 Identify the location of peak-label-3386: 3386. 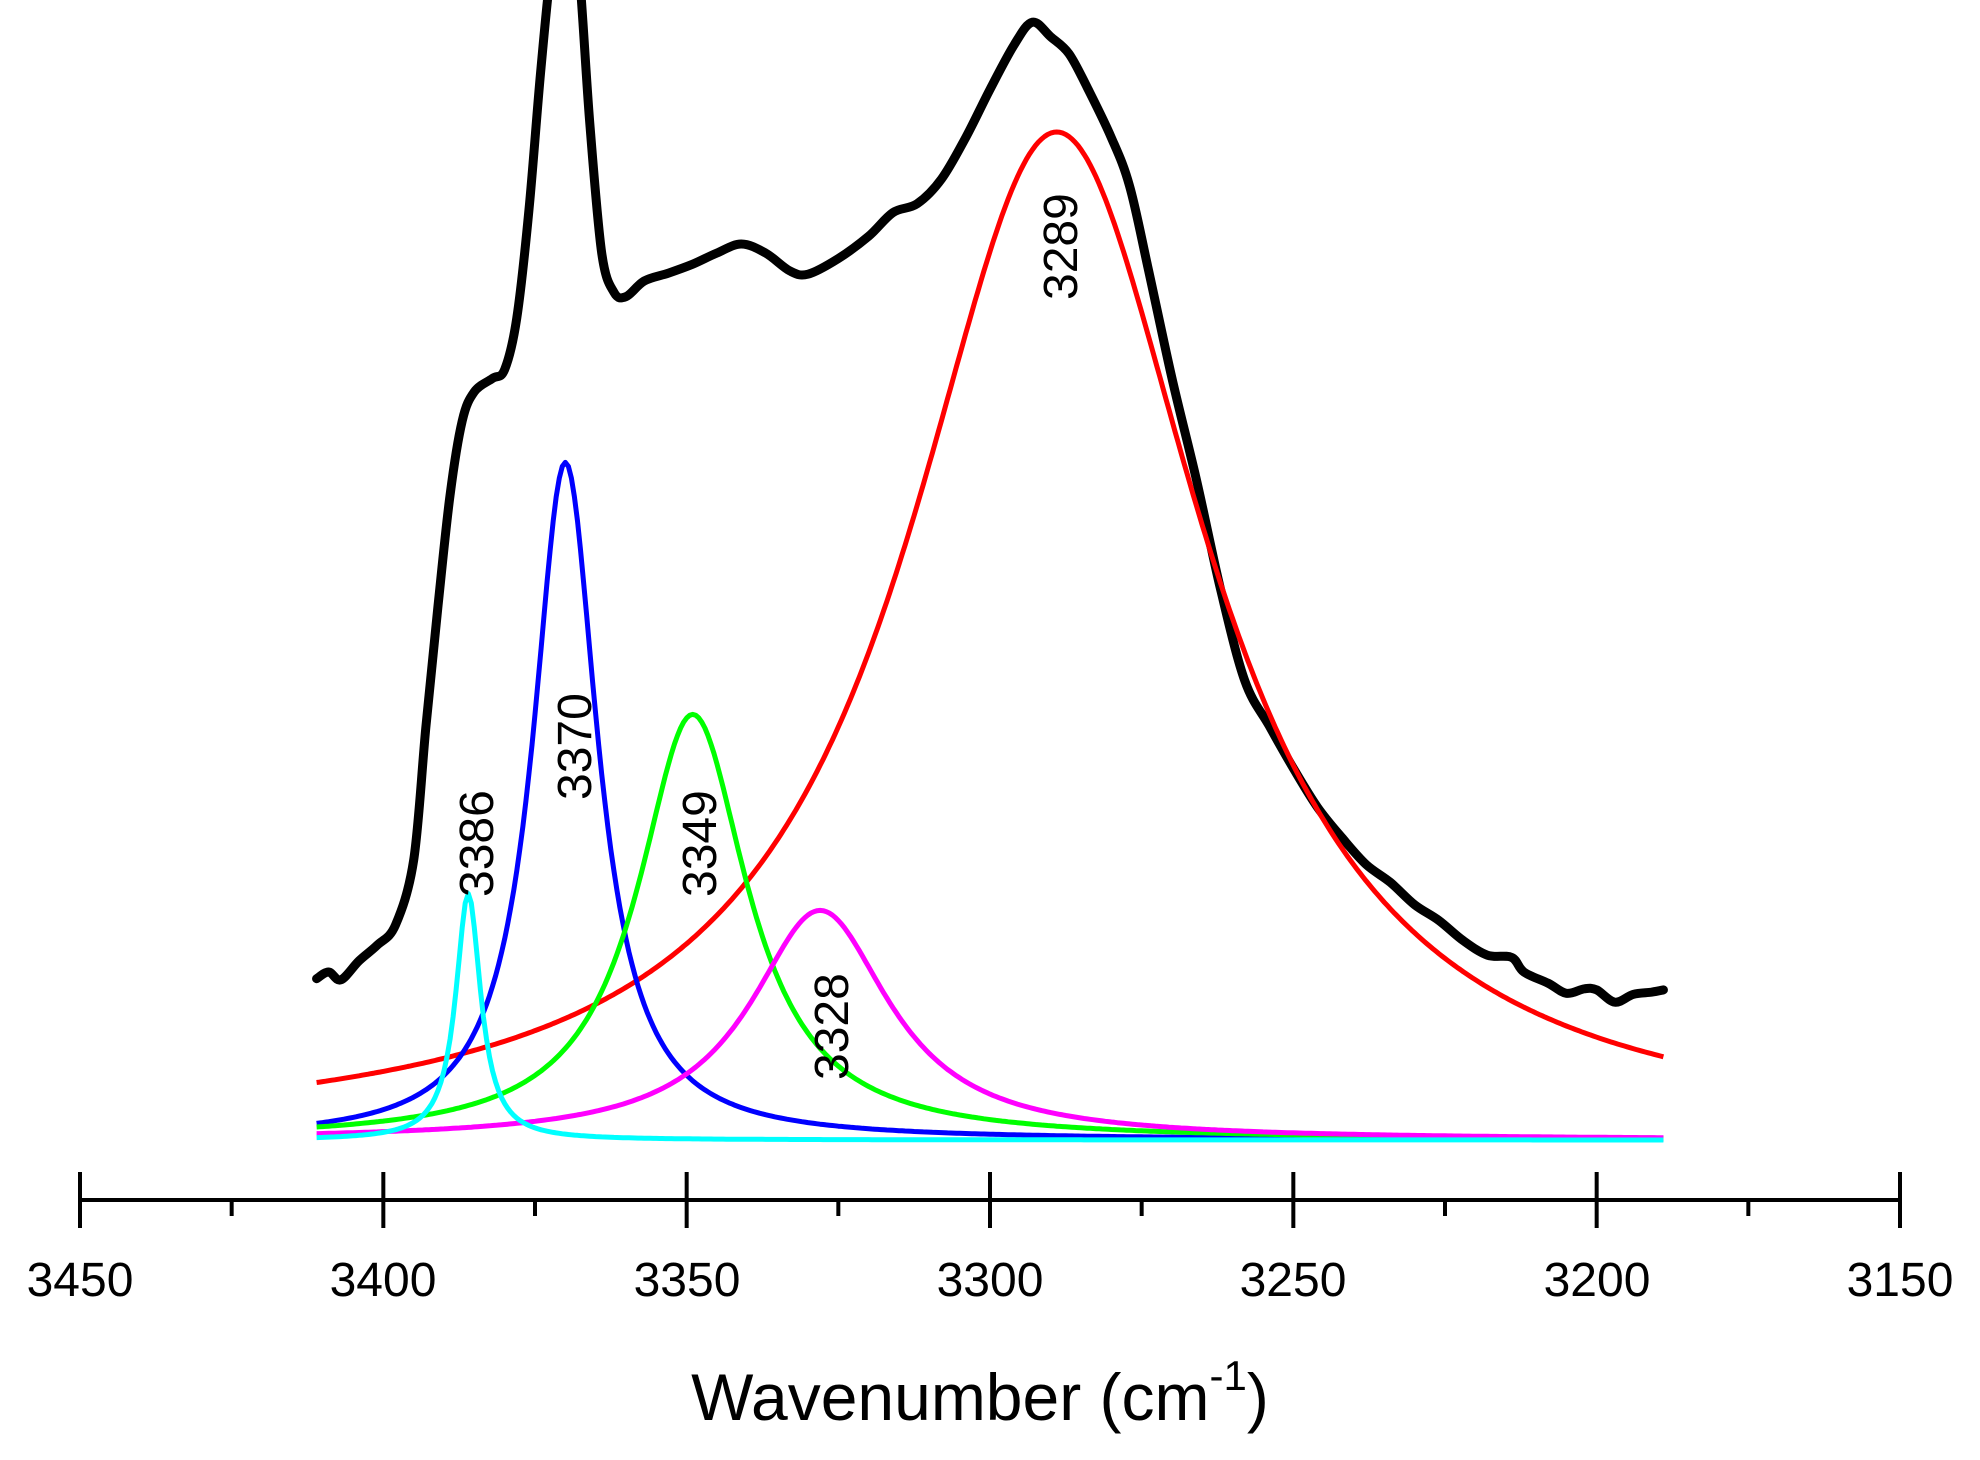
(477, 843).